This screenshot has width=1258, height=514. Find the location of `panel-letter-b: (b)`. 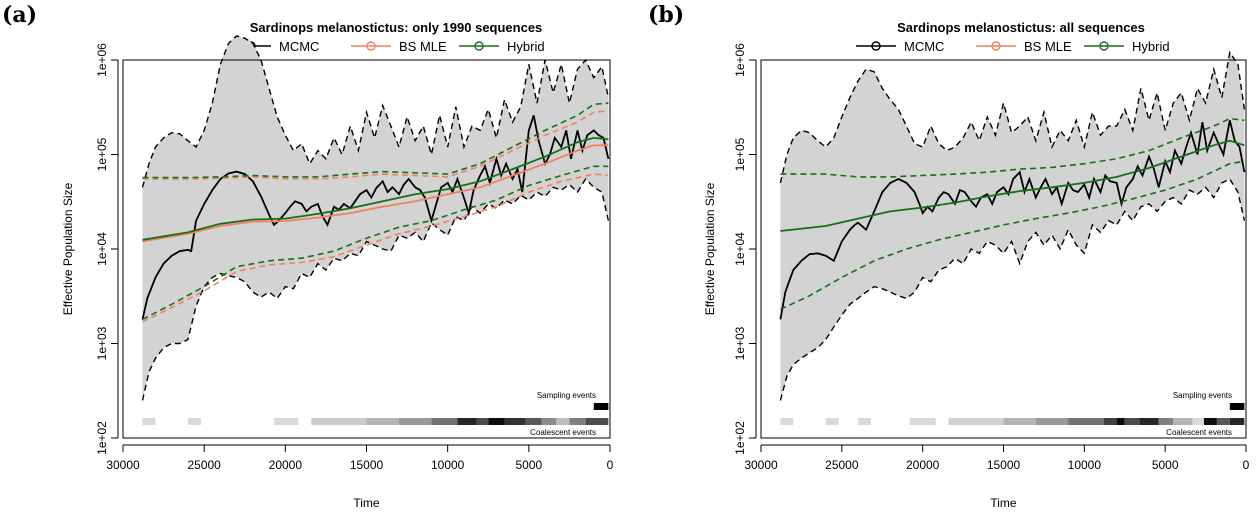

panel-letter-b: (b) is located at coordinates (666, 15).